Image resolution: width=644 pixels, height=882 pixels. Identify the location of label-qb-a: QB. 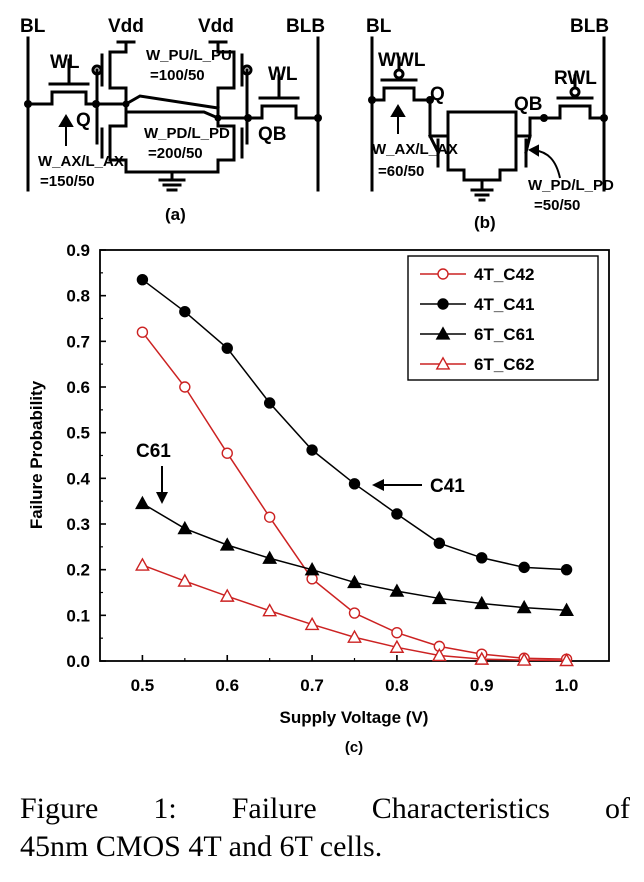
(272, 134).